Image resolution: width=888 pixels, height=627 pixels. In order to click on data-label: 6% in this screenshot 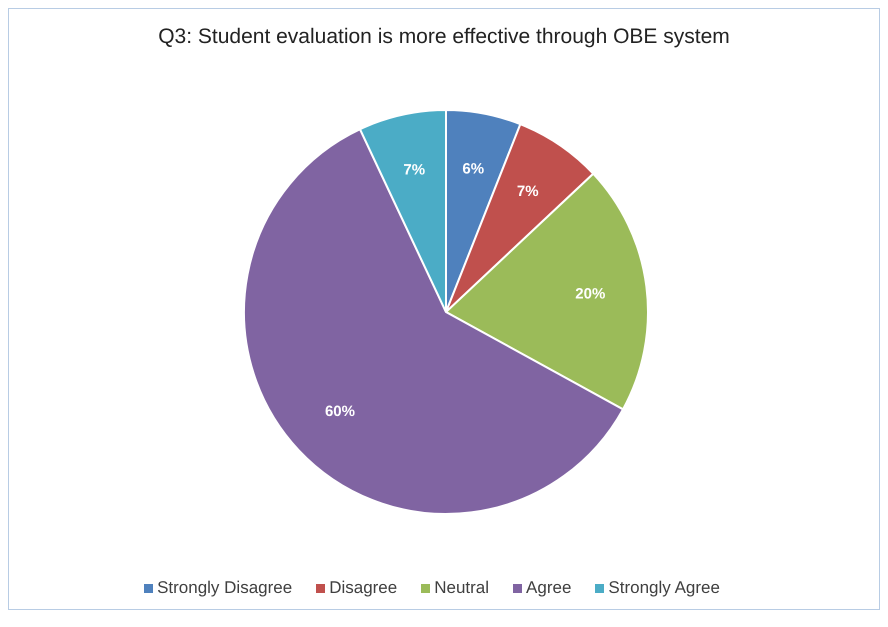, I will do `click(473, 169)`.